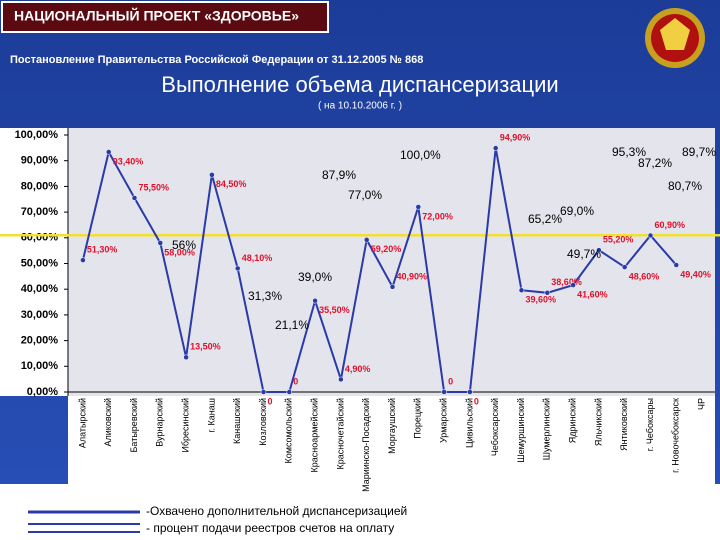  I want to click on annotation: 39,0%, so click(315, 277).